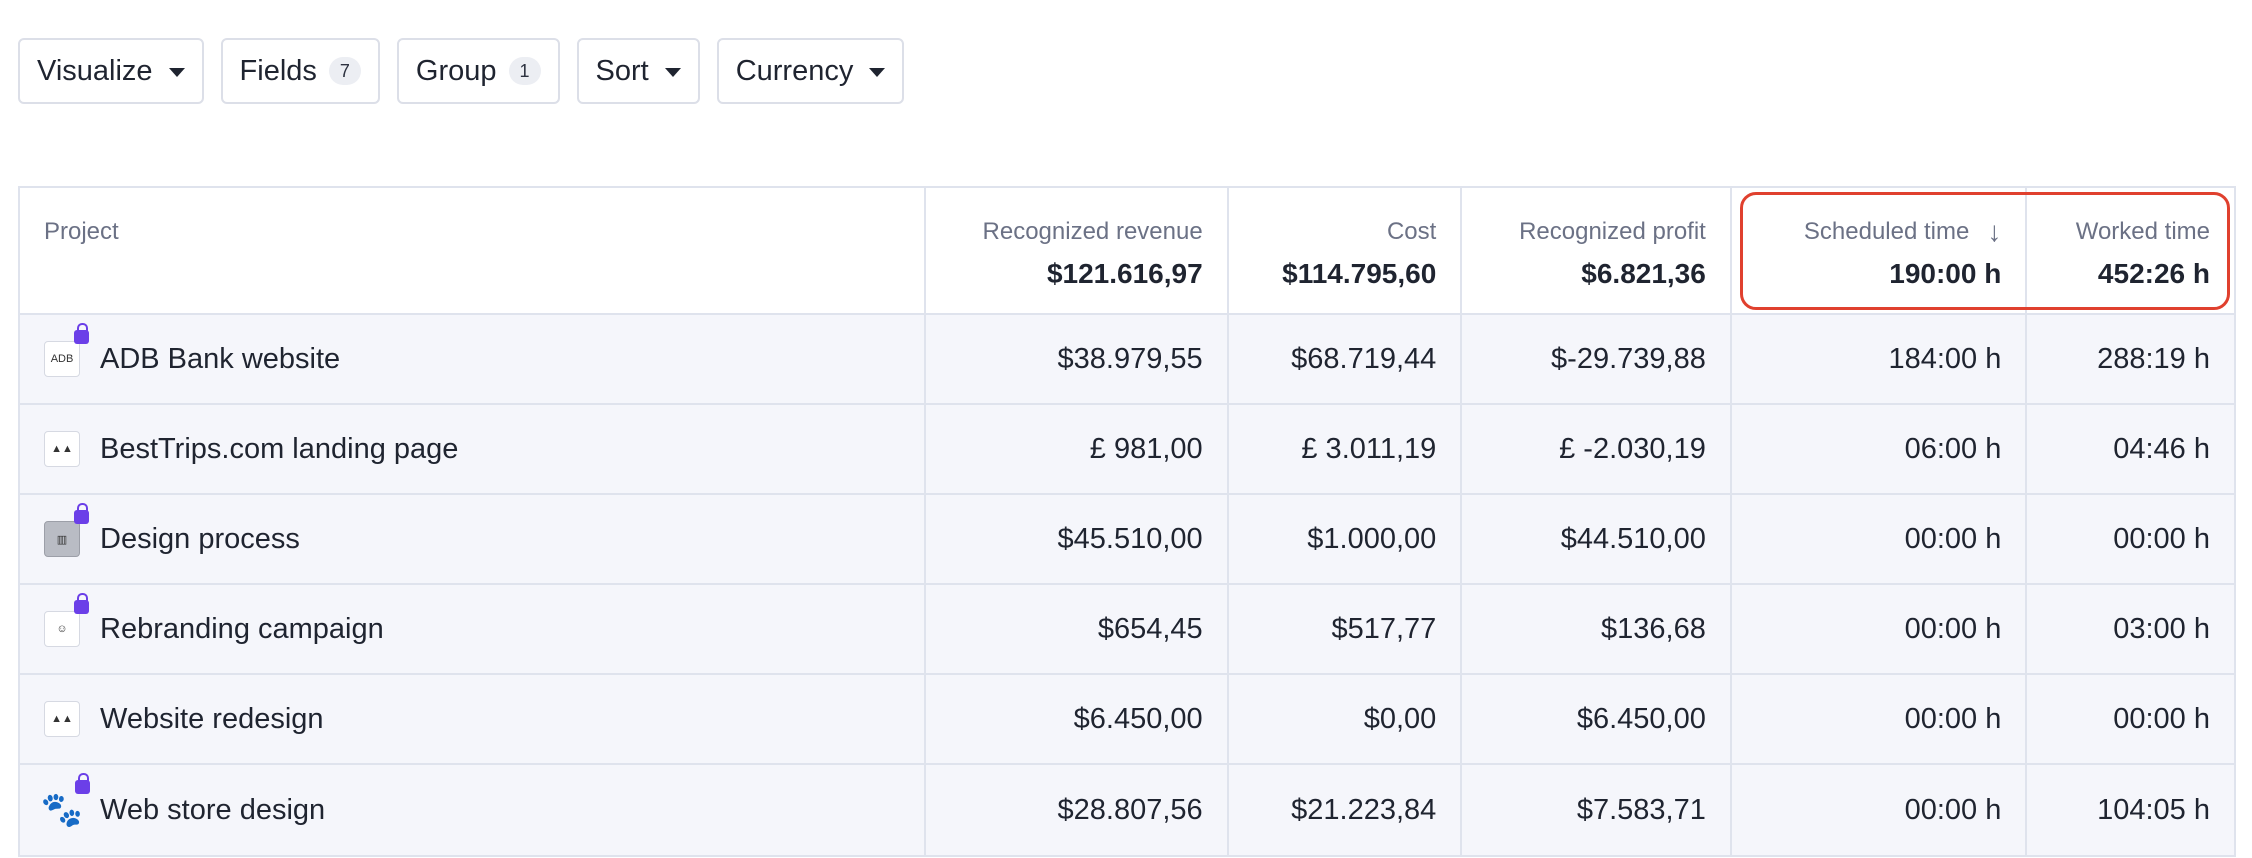  What do you see at coordinates (220, 358) in the screenshot?
I see `project-name: ADB Bank website` at bounding box center [220, 358].